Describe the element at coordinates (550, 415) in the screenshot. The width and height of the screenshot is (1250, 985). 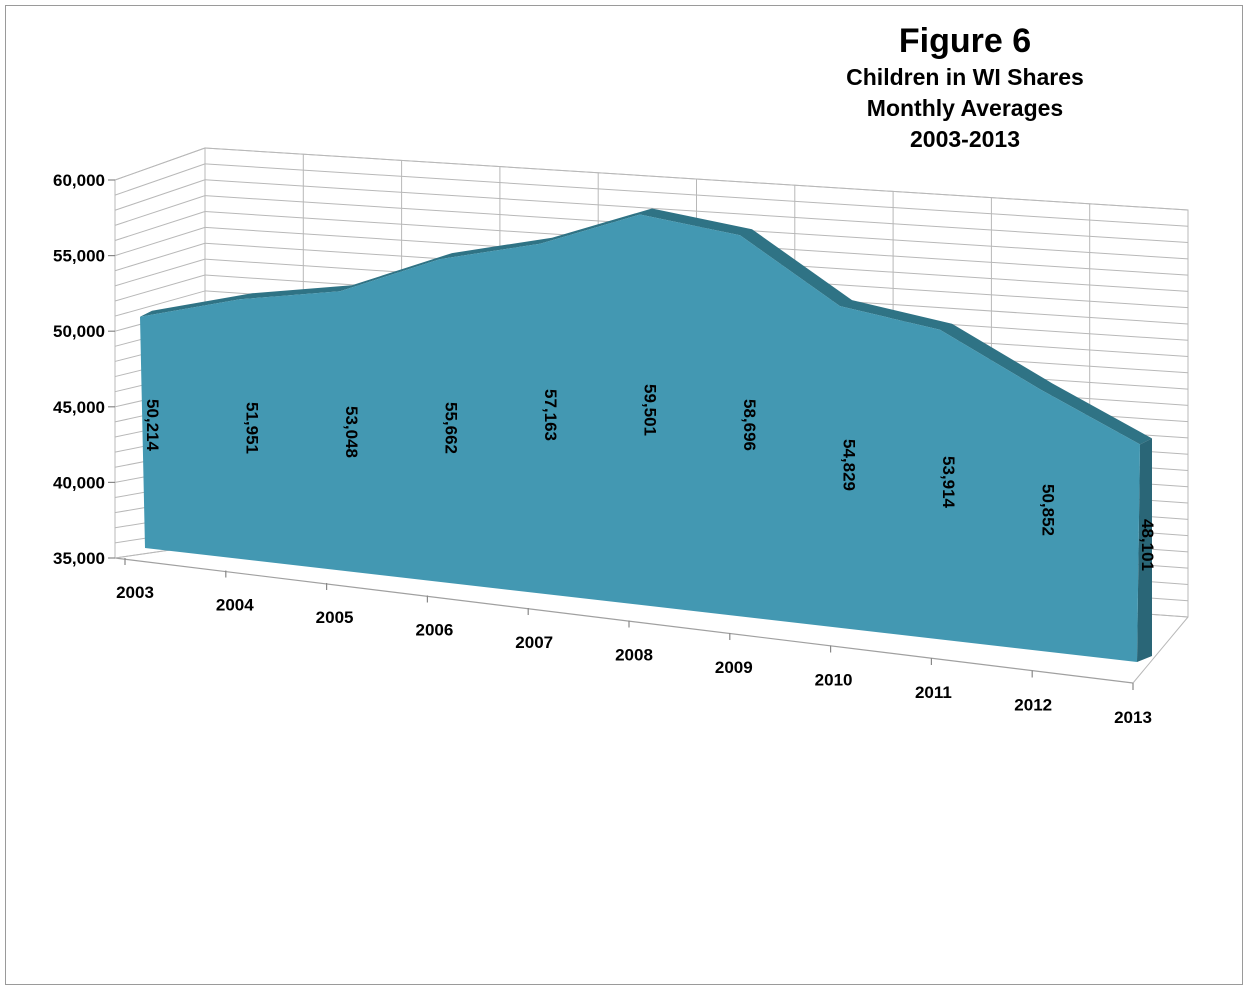
I see `data-label: 57,163` at that location.